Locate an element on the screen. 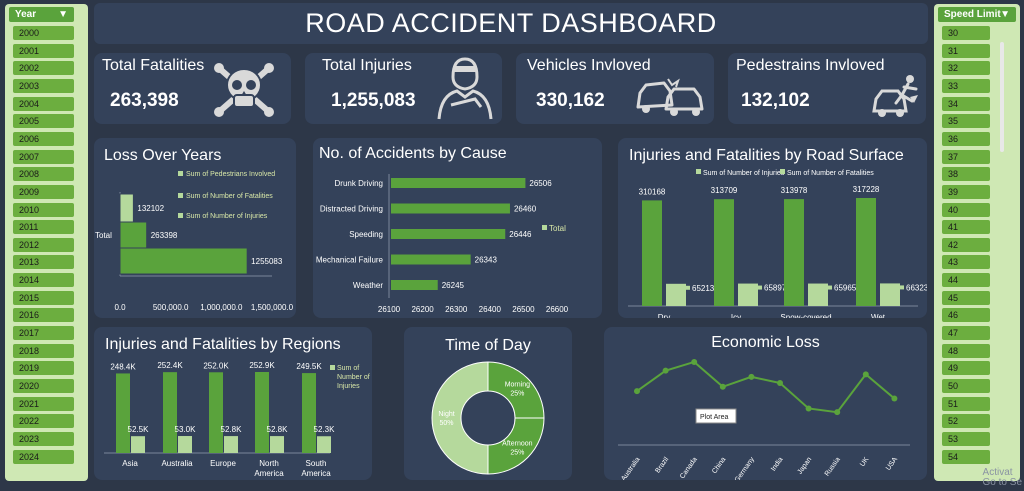  surface-legend-label-0: Sum of Number of Injuries is located at coordinates (744, 173).